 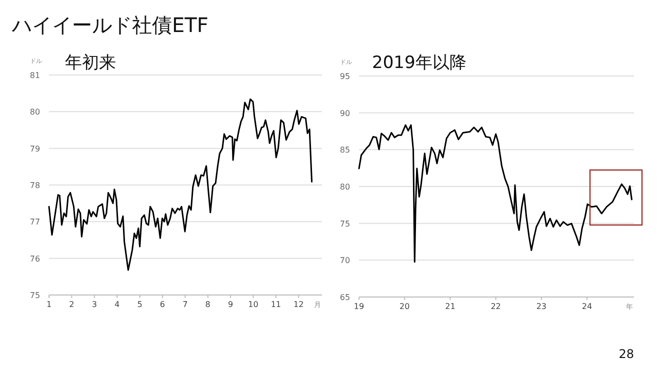 What do you see at coordinates (541, 306) in the screenshot?
I see `x-tick-label: 23` at bounding box center [541, 306].